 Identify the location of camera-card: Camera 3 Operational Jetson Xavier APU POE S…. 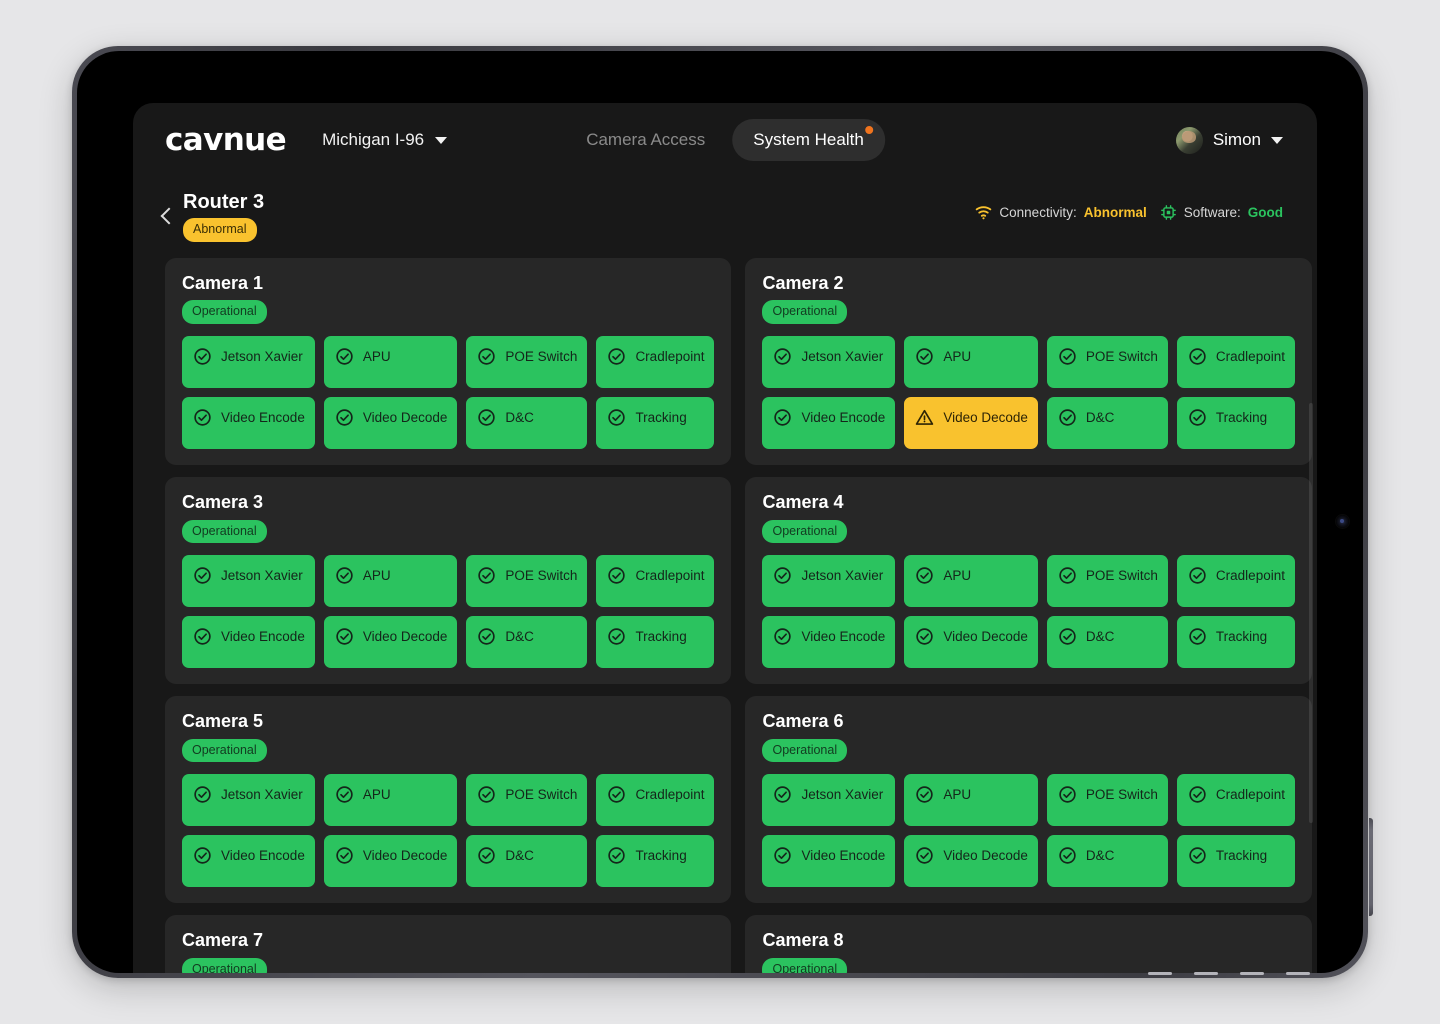
(448, 580).